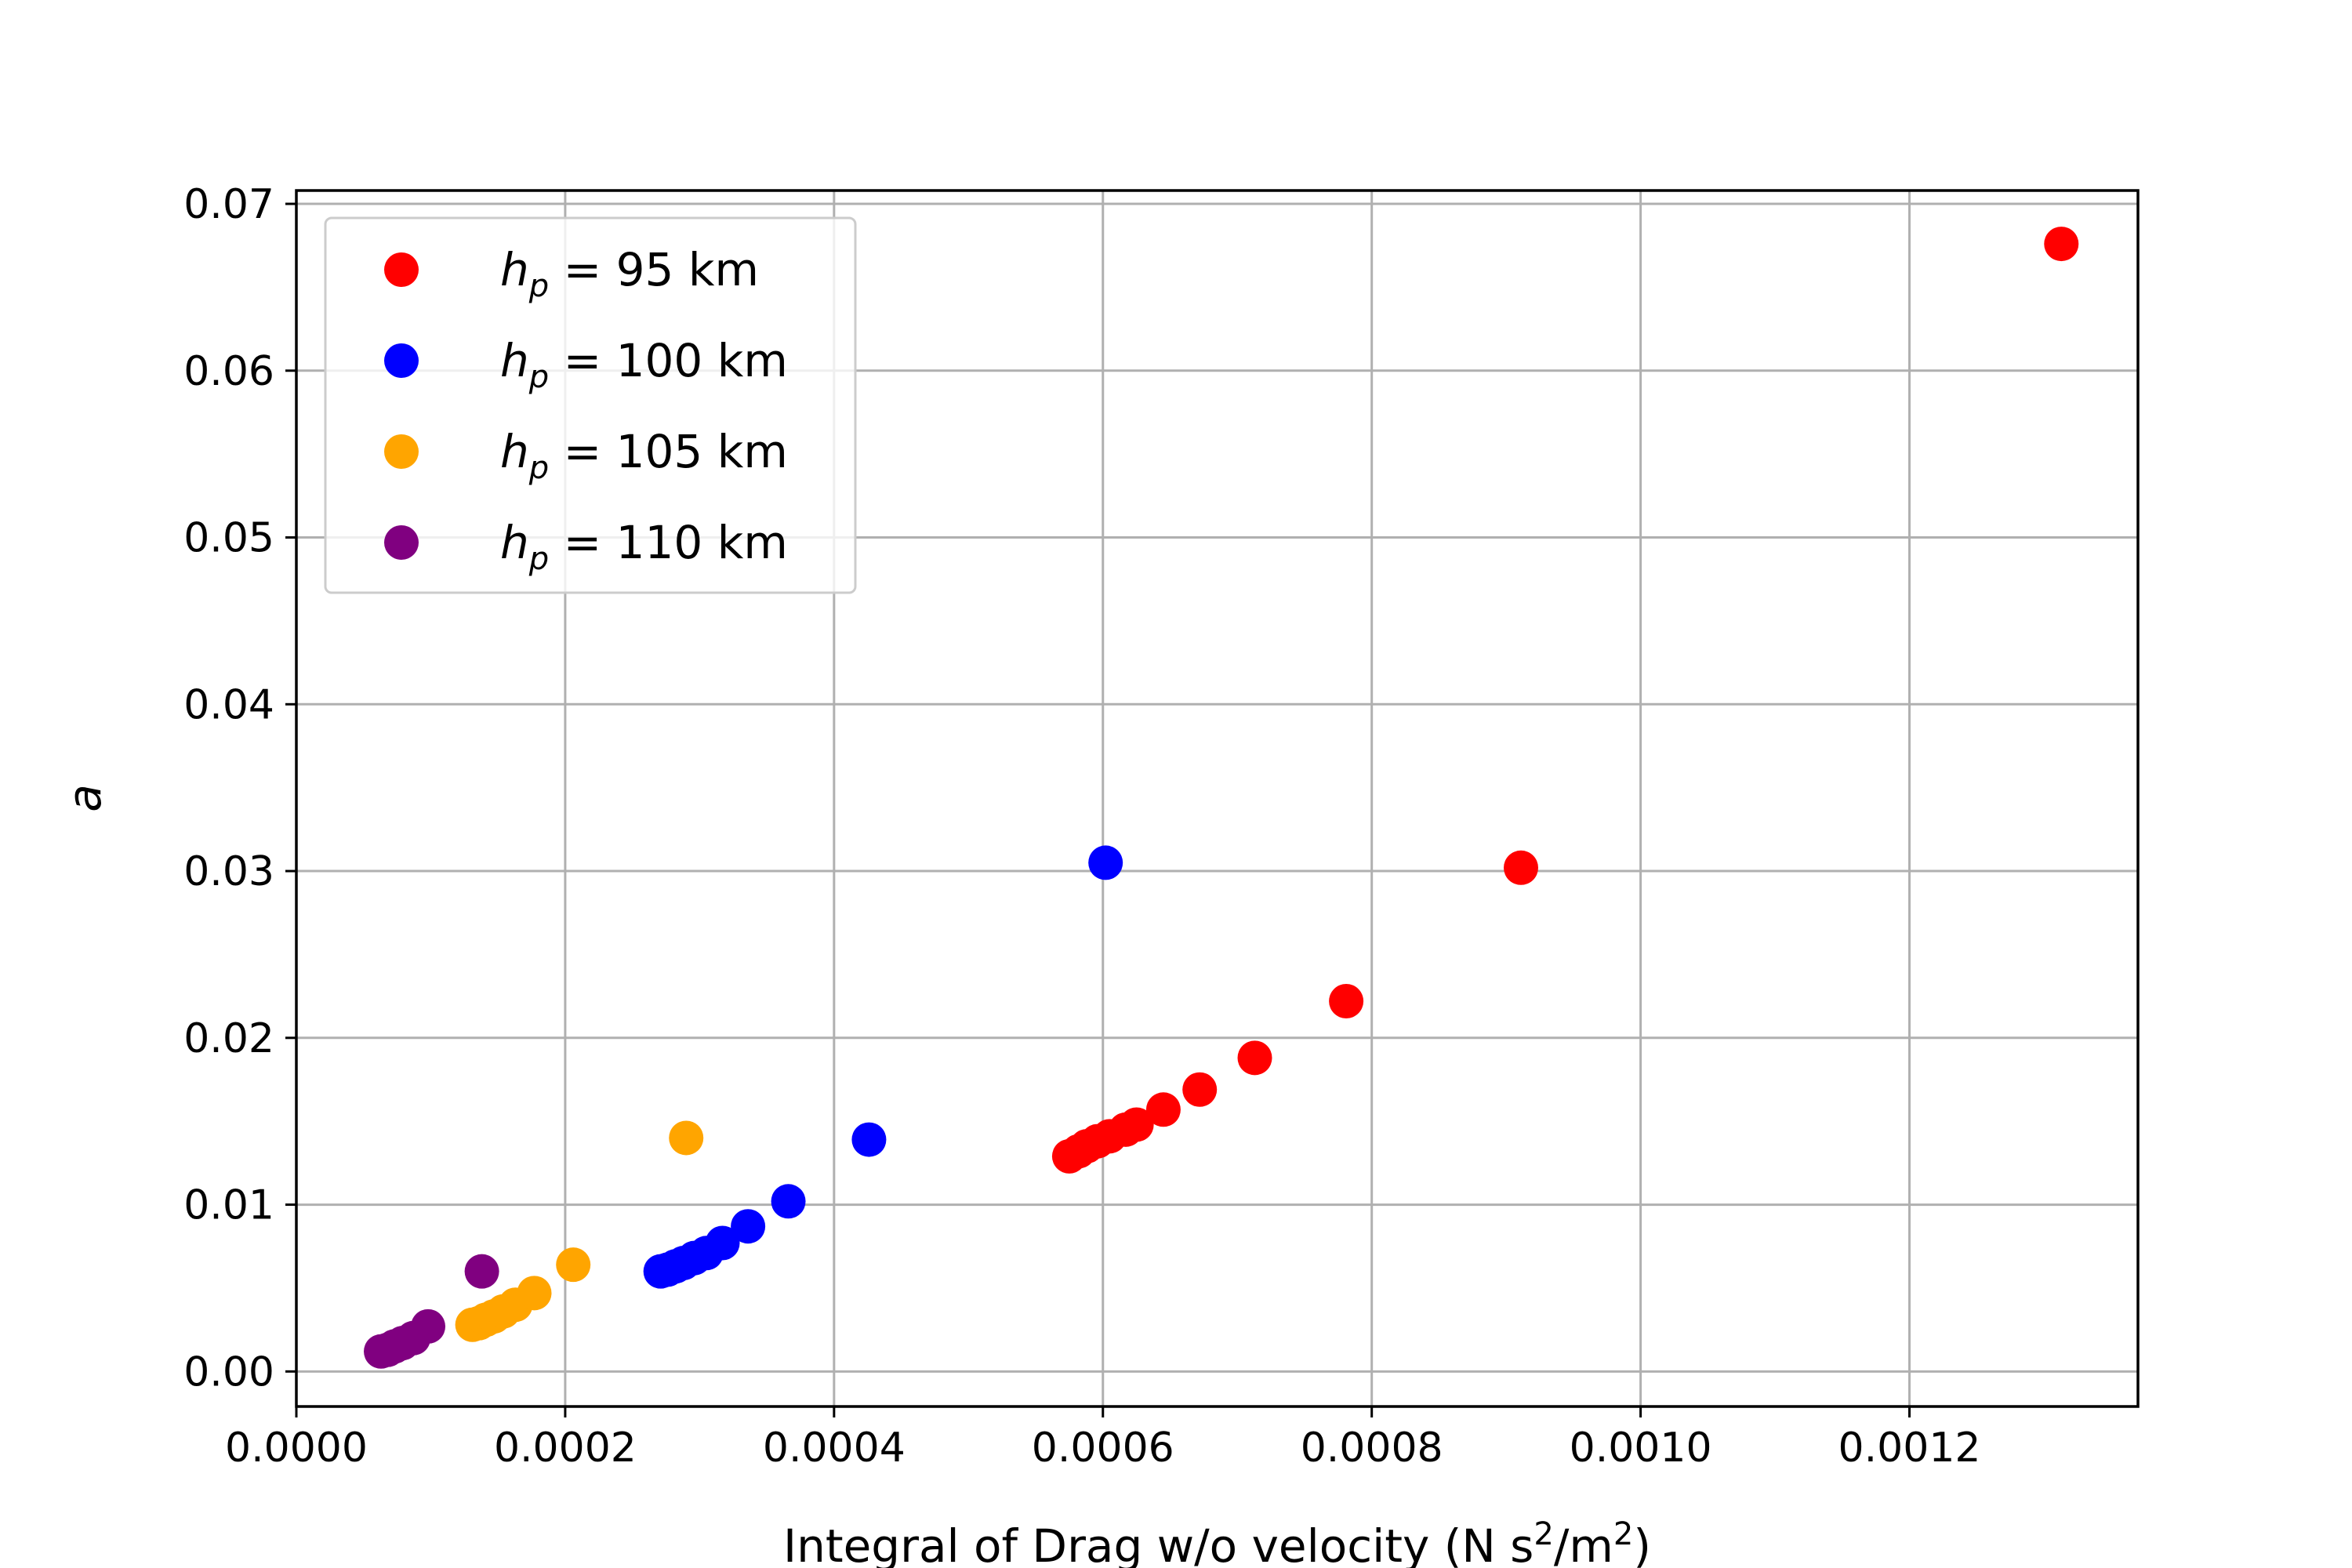  I want to click on legend-entry: hp = 110 km, so click(586, 546).